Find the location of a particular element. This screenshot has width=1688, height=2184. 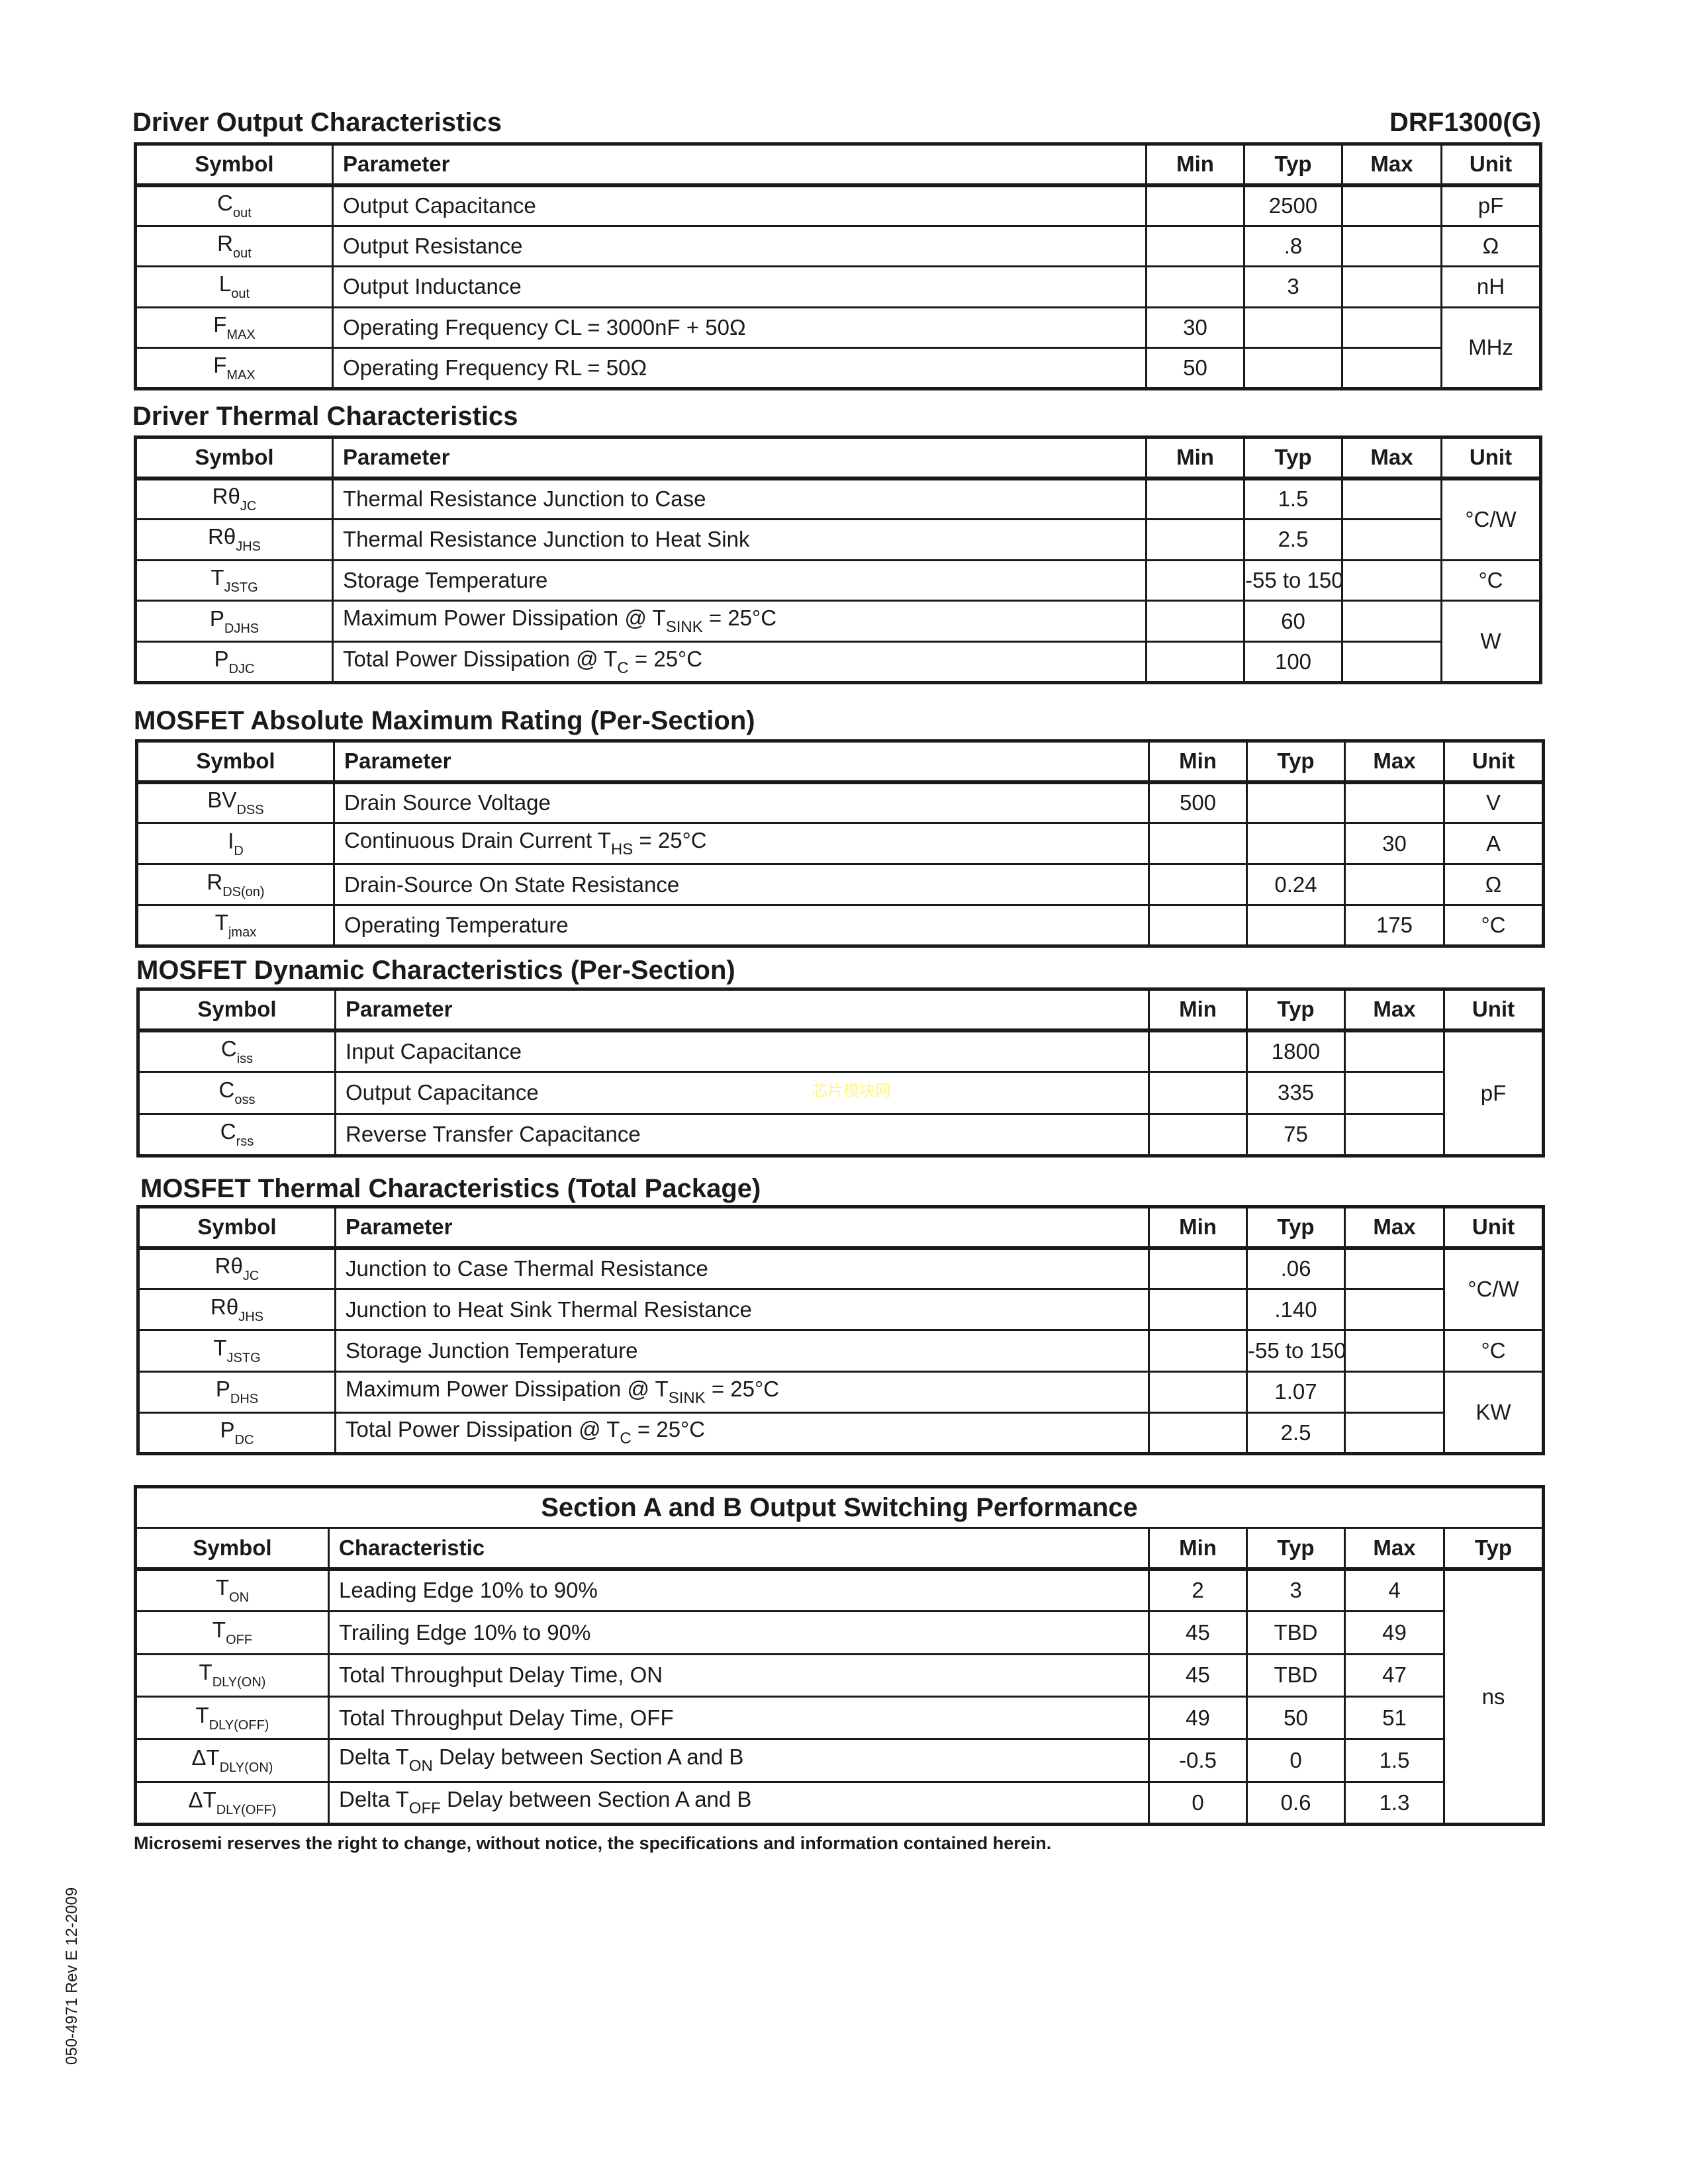

unit-value: V is located at coordinates (1493, 802).